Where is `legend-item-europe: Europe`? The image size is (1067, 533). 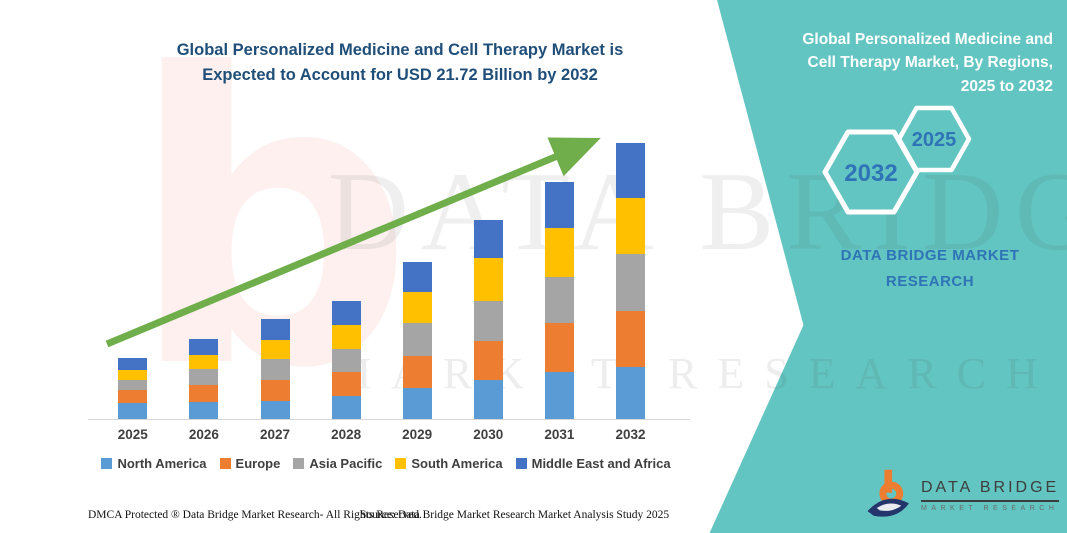 legend-item-europe: Europe is located at coordinates (250, 463).